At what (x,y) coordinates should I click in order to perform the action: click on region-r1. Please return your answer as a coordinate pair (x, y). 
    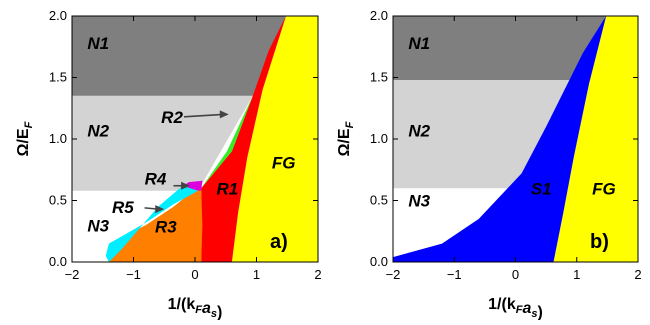
    Looking at the image, I should click on (243, 139).